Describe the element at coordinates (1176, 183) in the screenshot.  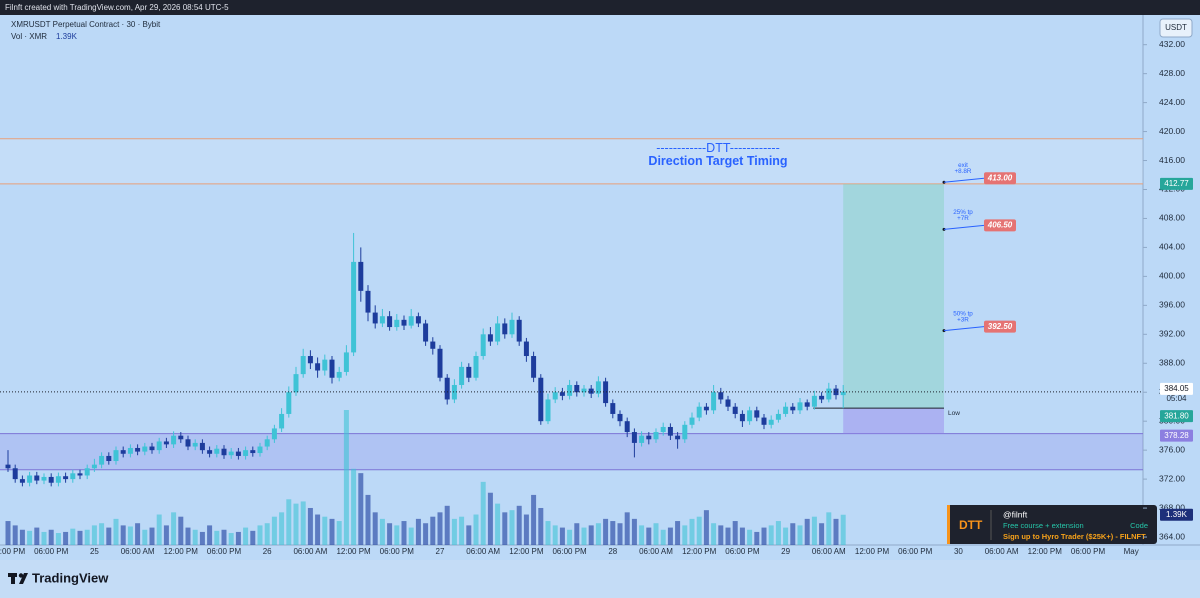
I see `target-tag-box` at that location.